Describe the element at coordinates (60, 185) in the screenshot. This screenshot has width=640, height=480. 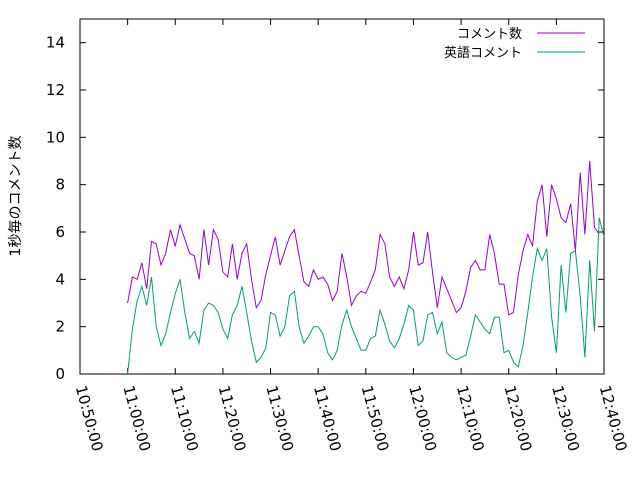
I see `y-tick-label: 8` at that location.